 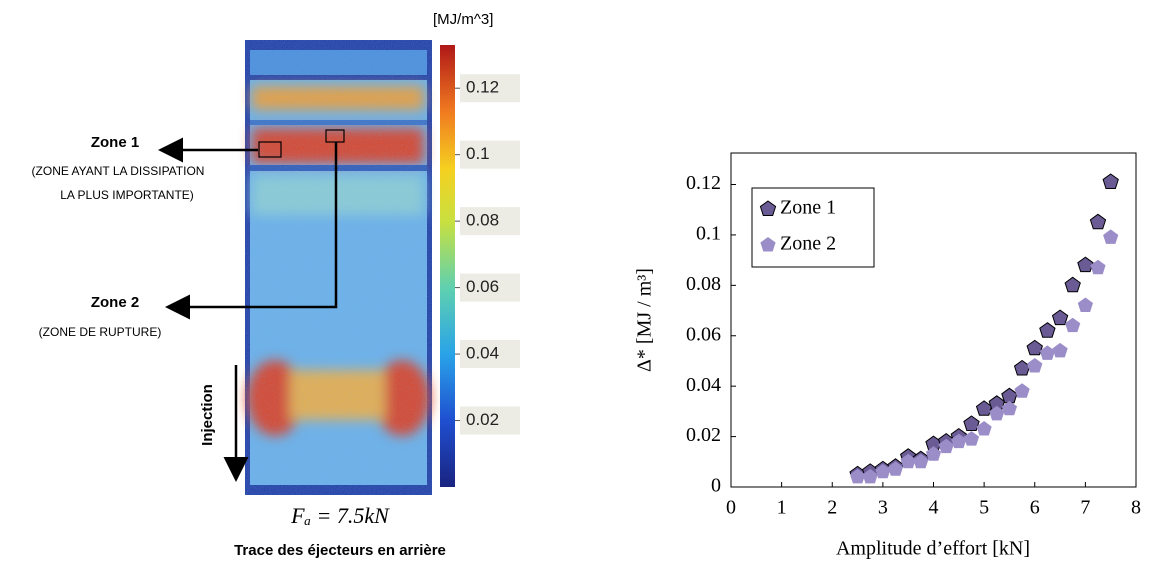 I want to click on legend-box, so click(x=813, y=227).